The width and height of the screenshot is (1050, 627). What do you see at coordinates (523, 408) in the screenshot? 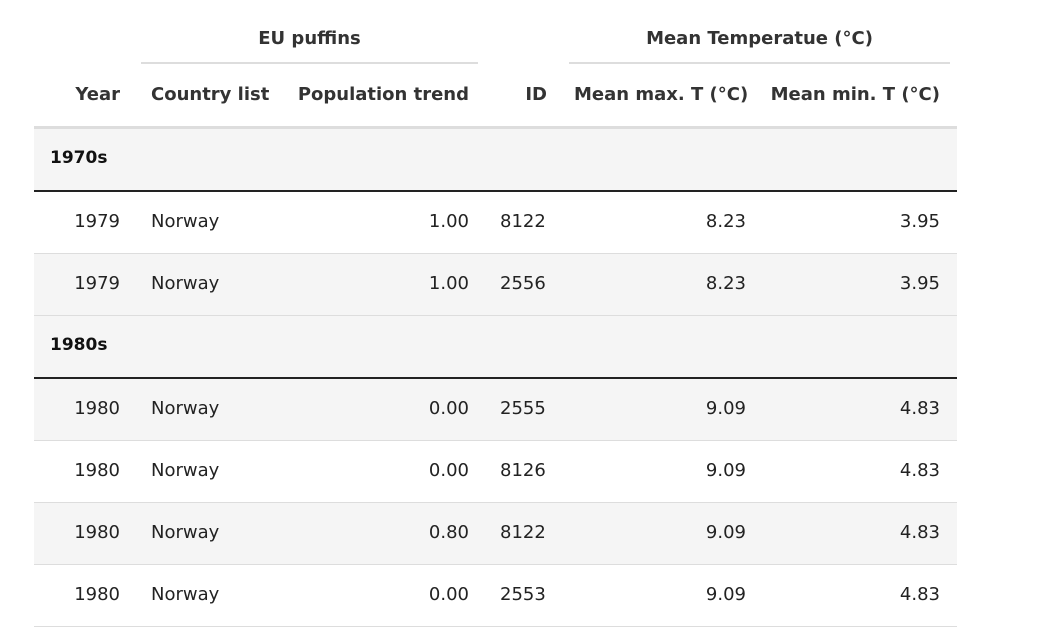
I see `cell-id: 2555` at bounding box center [523, 408].